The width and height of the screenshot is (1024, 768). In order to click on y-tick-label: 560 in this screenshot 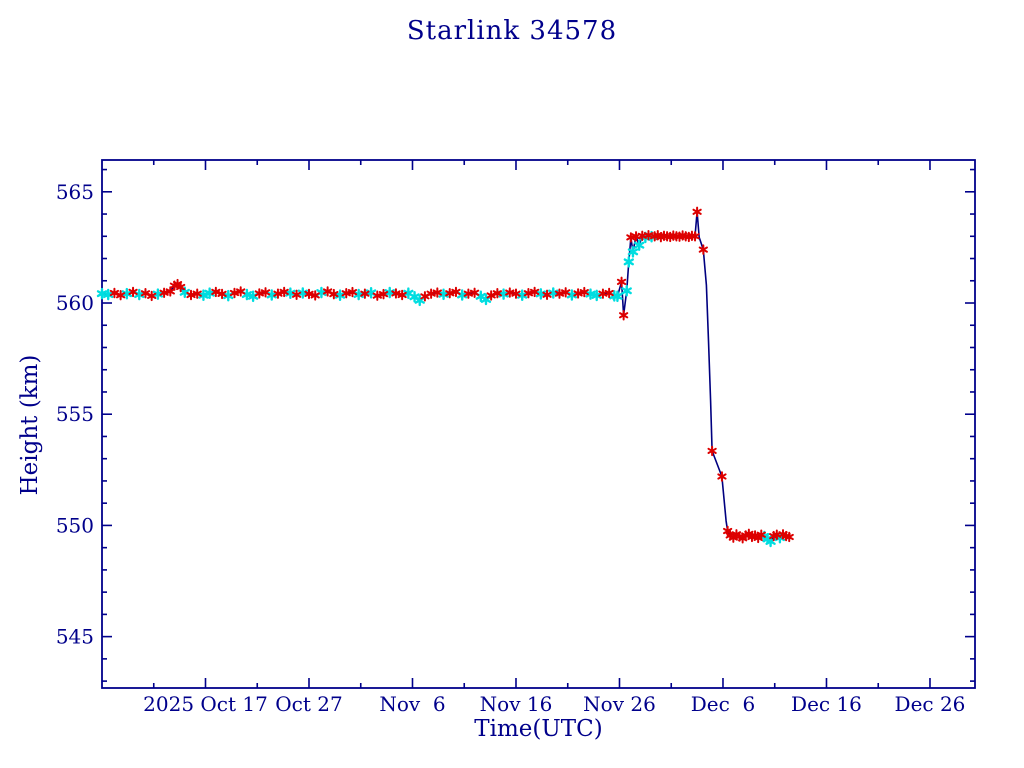, I will do `click(75, 303)`.